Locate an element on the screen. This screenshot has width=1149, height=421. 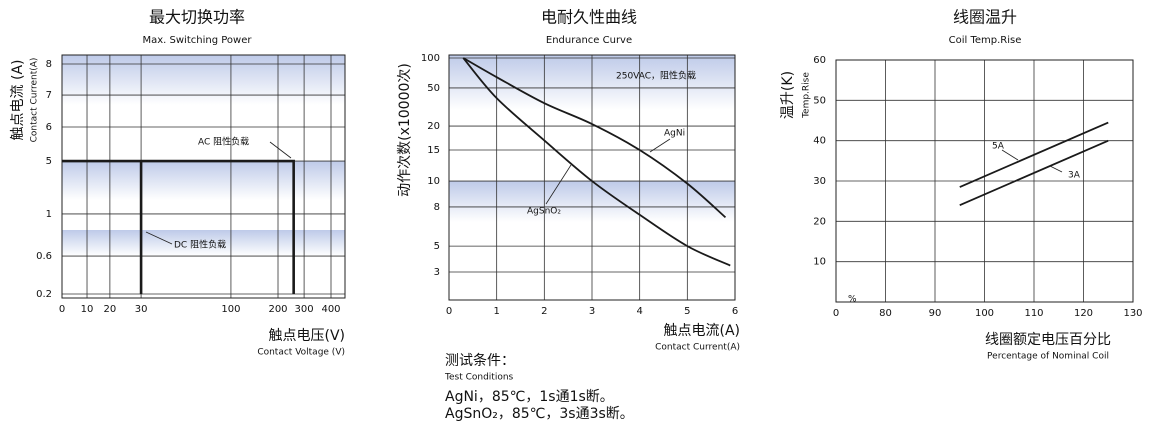
y-tick-label: 1 is located at coordinates (49, 214).